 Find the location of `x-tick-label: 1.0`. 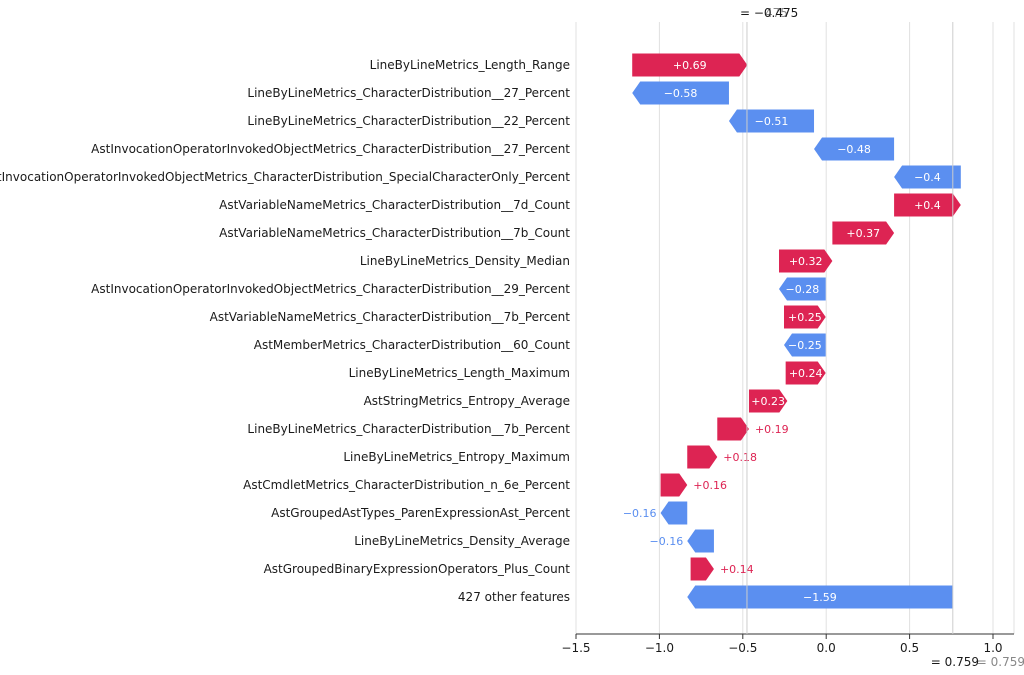

x-tick-label: 1.0 is located at coordinates (992, 648).